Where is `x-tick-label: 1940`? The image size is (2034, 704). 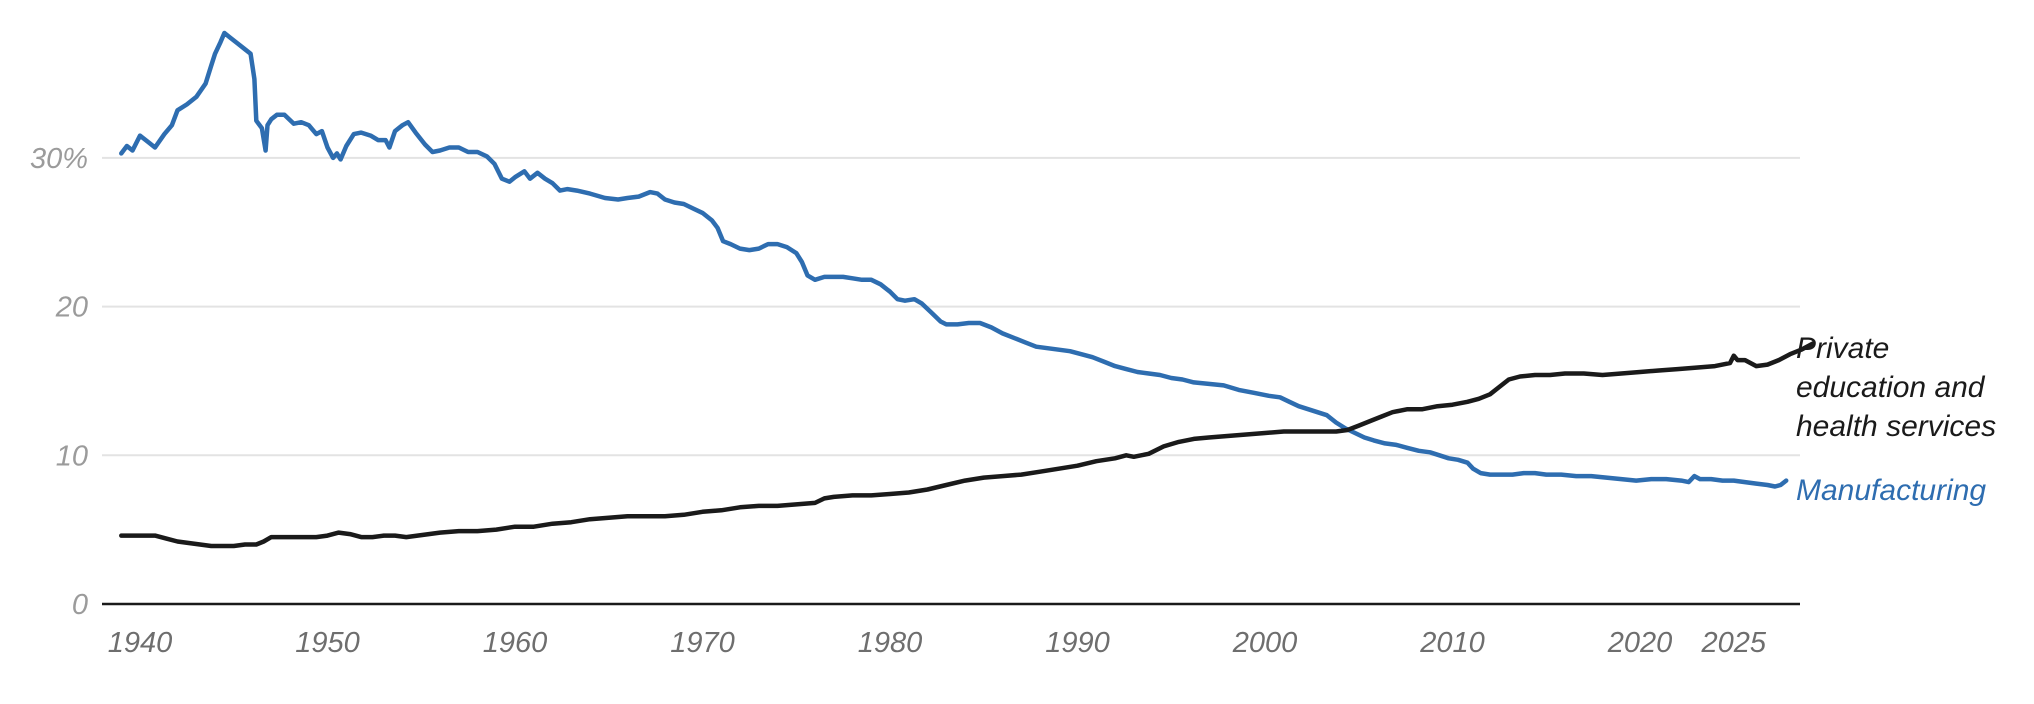
x-tick-label: 1940 is located at coordinates (140, 643).